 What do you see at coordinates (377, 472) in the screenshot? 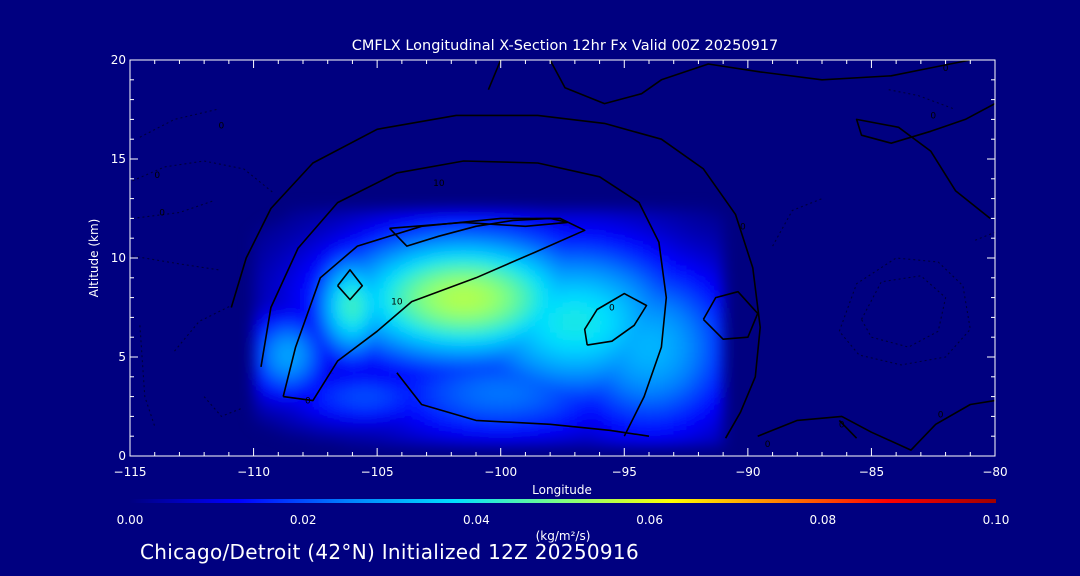
I see `x-tick-label: −105` at bounding box center [377, 472].